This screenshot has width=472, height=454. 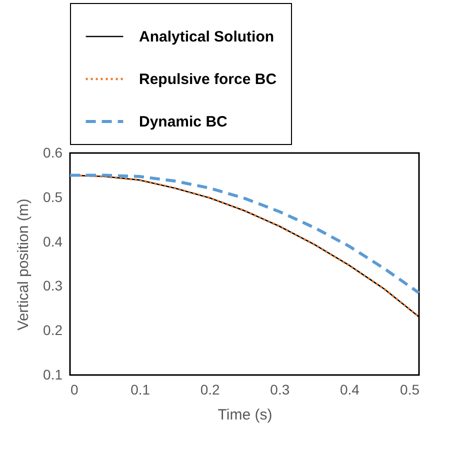 I want to click on y-tick-label: 0.5, so click(x=53, y=196).